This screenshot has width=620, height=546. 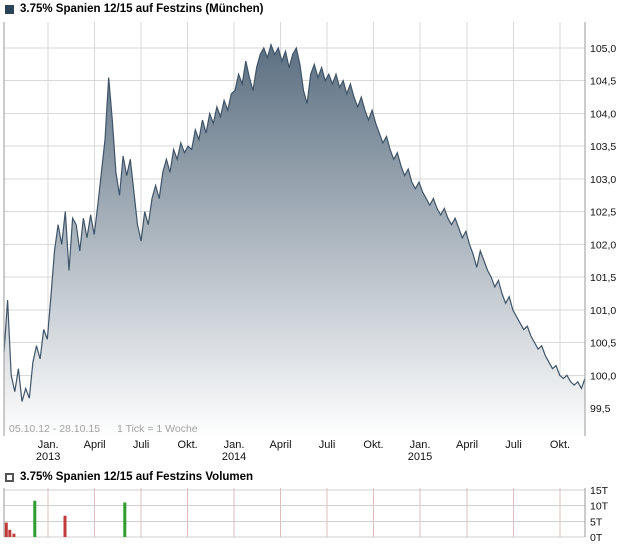 I want to click on tick-interval-text: 1 Tick = 1 Woche, so click(x=157, y=429).